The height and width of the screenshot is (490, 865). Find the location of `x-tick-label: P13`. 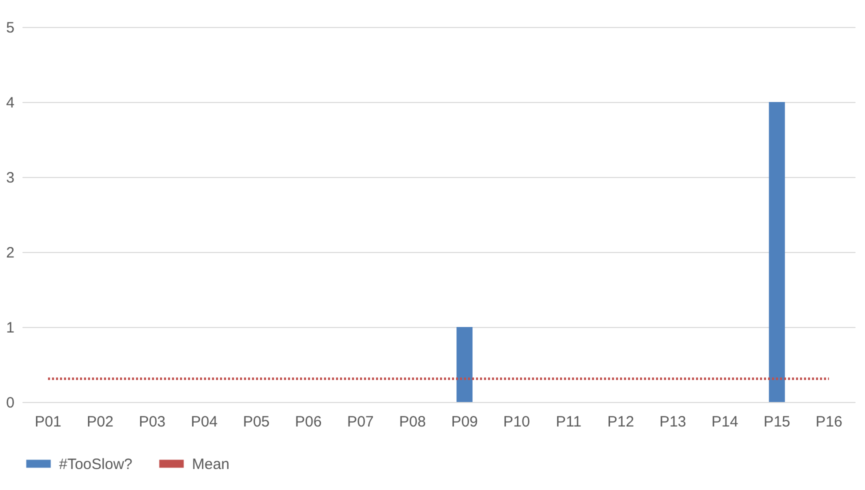

x-tick-label: P13 is located at coordinates (672, 422).